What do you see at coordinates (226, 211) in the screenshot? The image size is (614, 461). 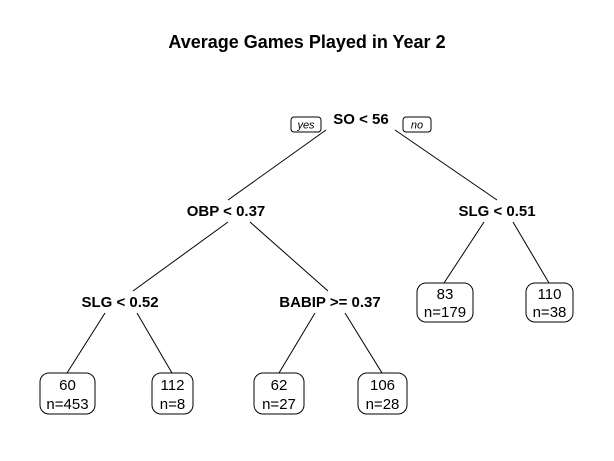 I see `node-obp-label: OBP < 0.37` at bounding box center [226, 211].